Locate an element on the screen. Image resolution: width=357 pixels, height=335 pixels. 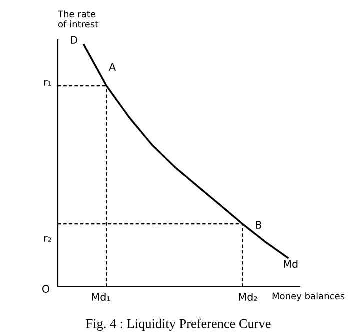
annotation: B is located at coordinates (259, 225).